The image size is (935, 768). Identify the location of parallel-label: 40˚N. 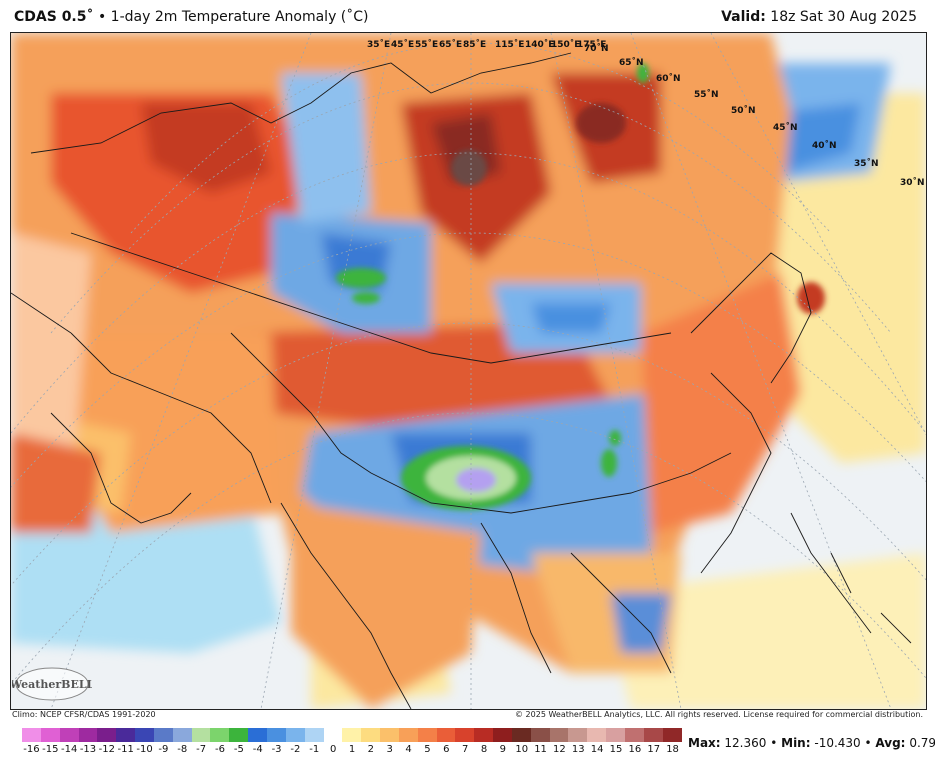
(824, 145).